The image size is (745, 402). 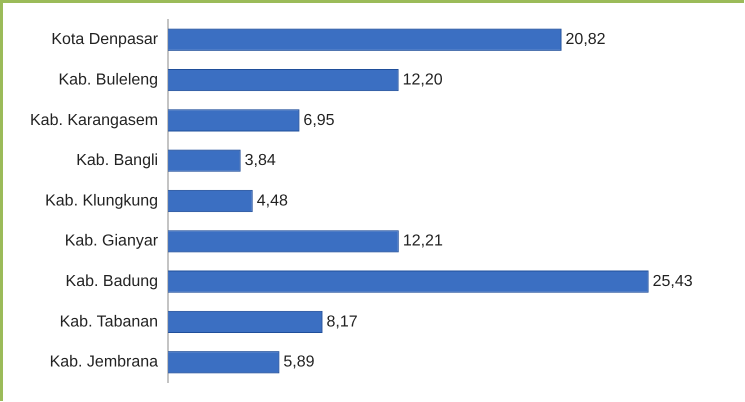 I want to click on data-label: 12,21, so click(x=422, y=241).